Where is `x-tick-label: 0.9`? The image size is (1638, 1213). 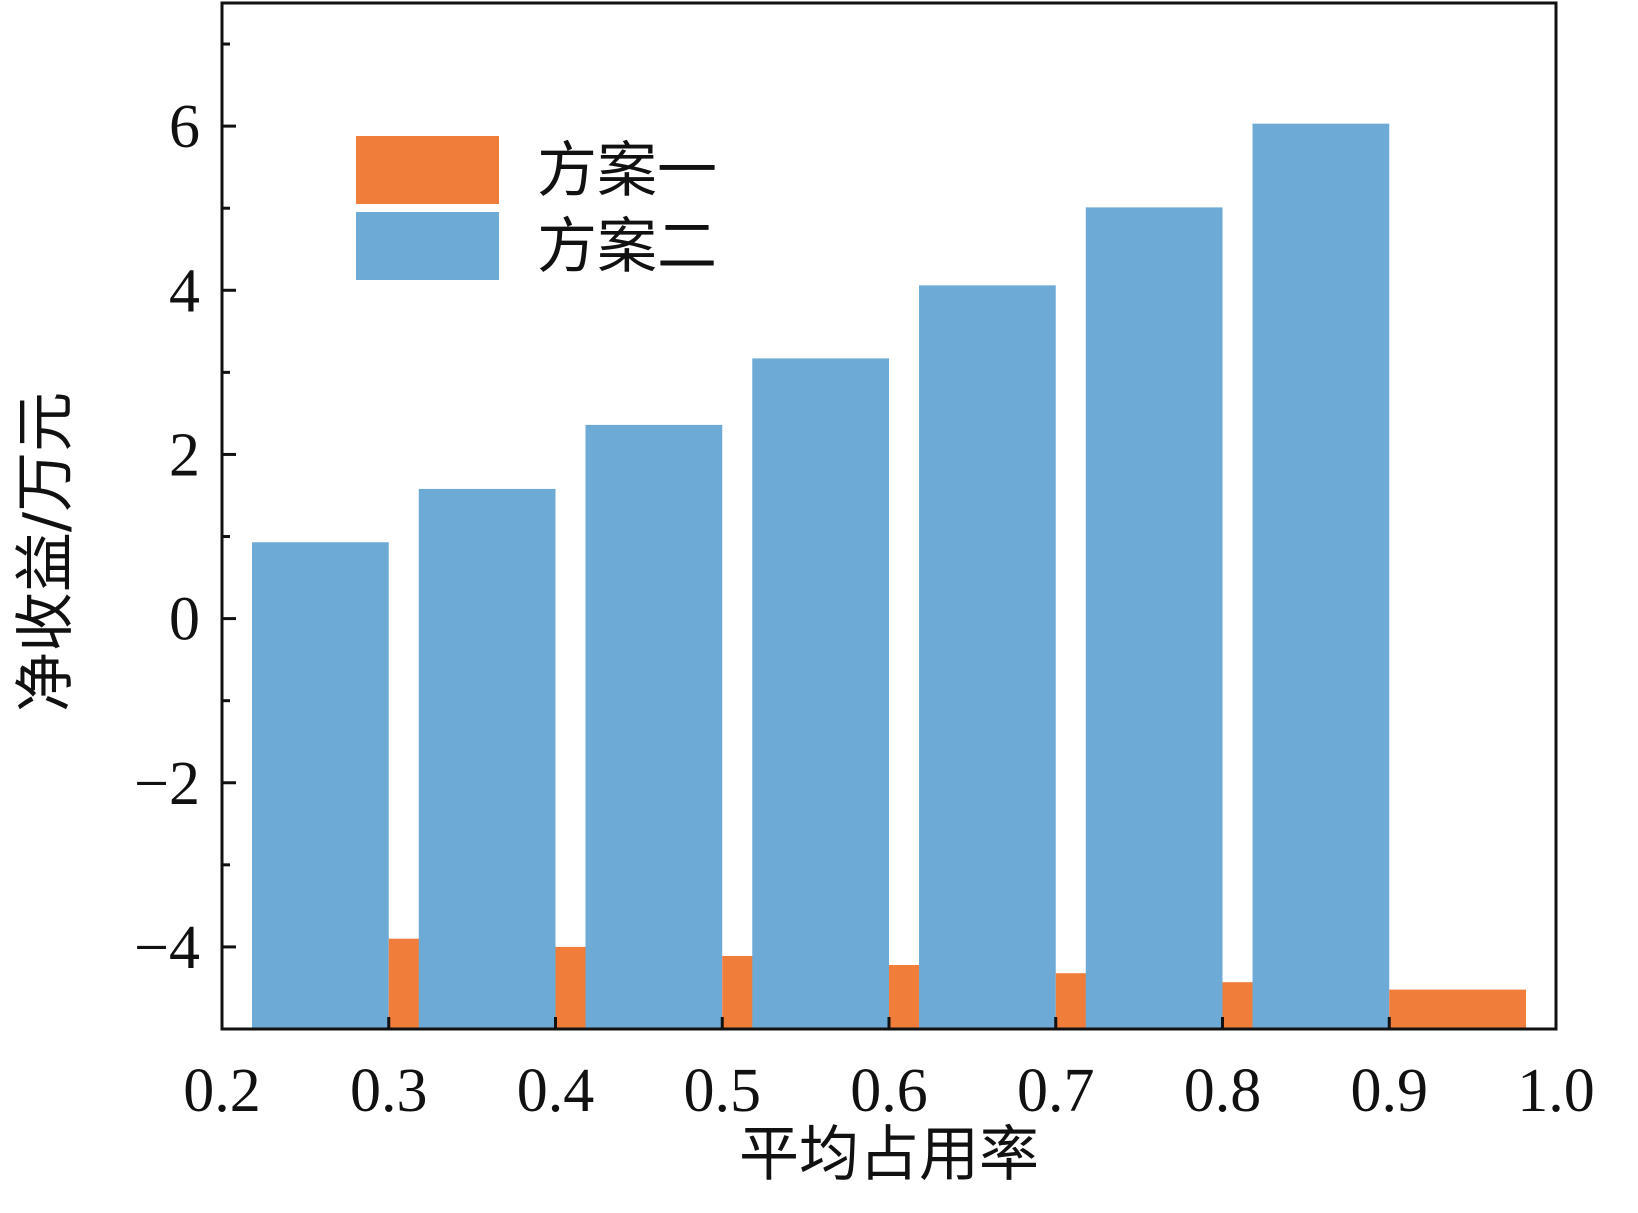
x-tick-label: 0.9 is located at coordinates (1390, 1091).